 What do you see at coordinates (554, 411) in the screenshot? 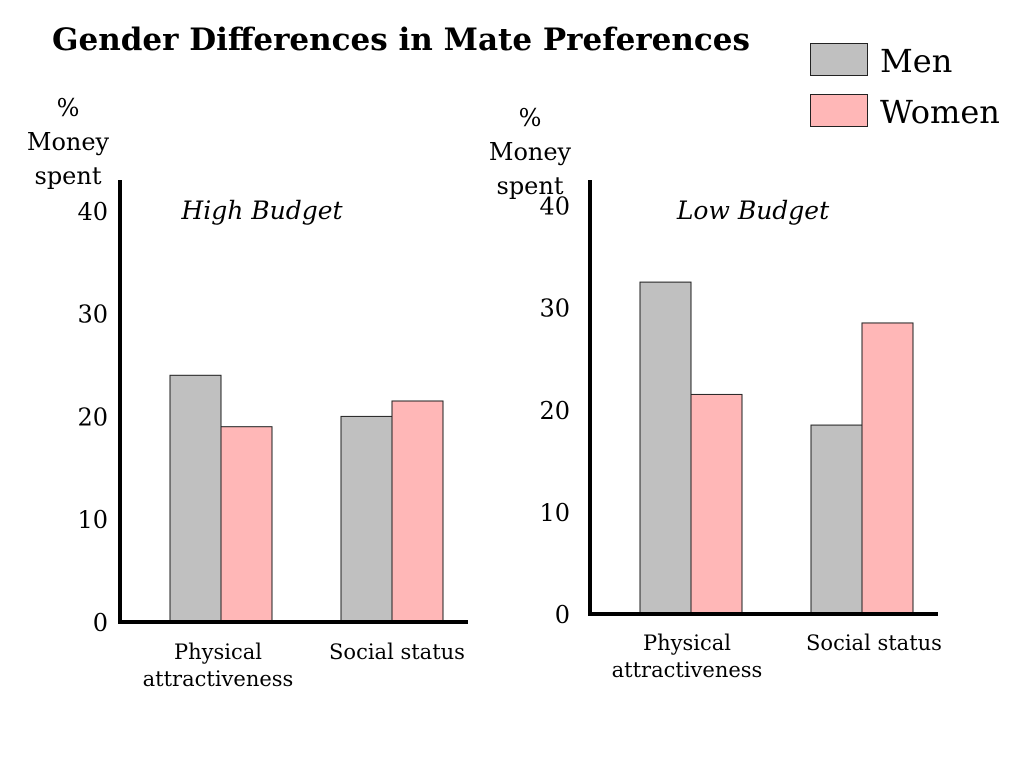
I see `chart2-ytick-label: 20` at bounding box center [554, 411].